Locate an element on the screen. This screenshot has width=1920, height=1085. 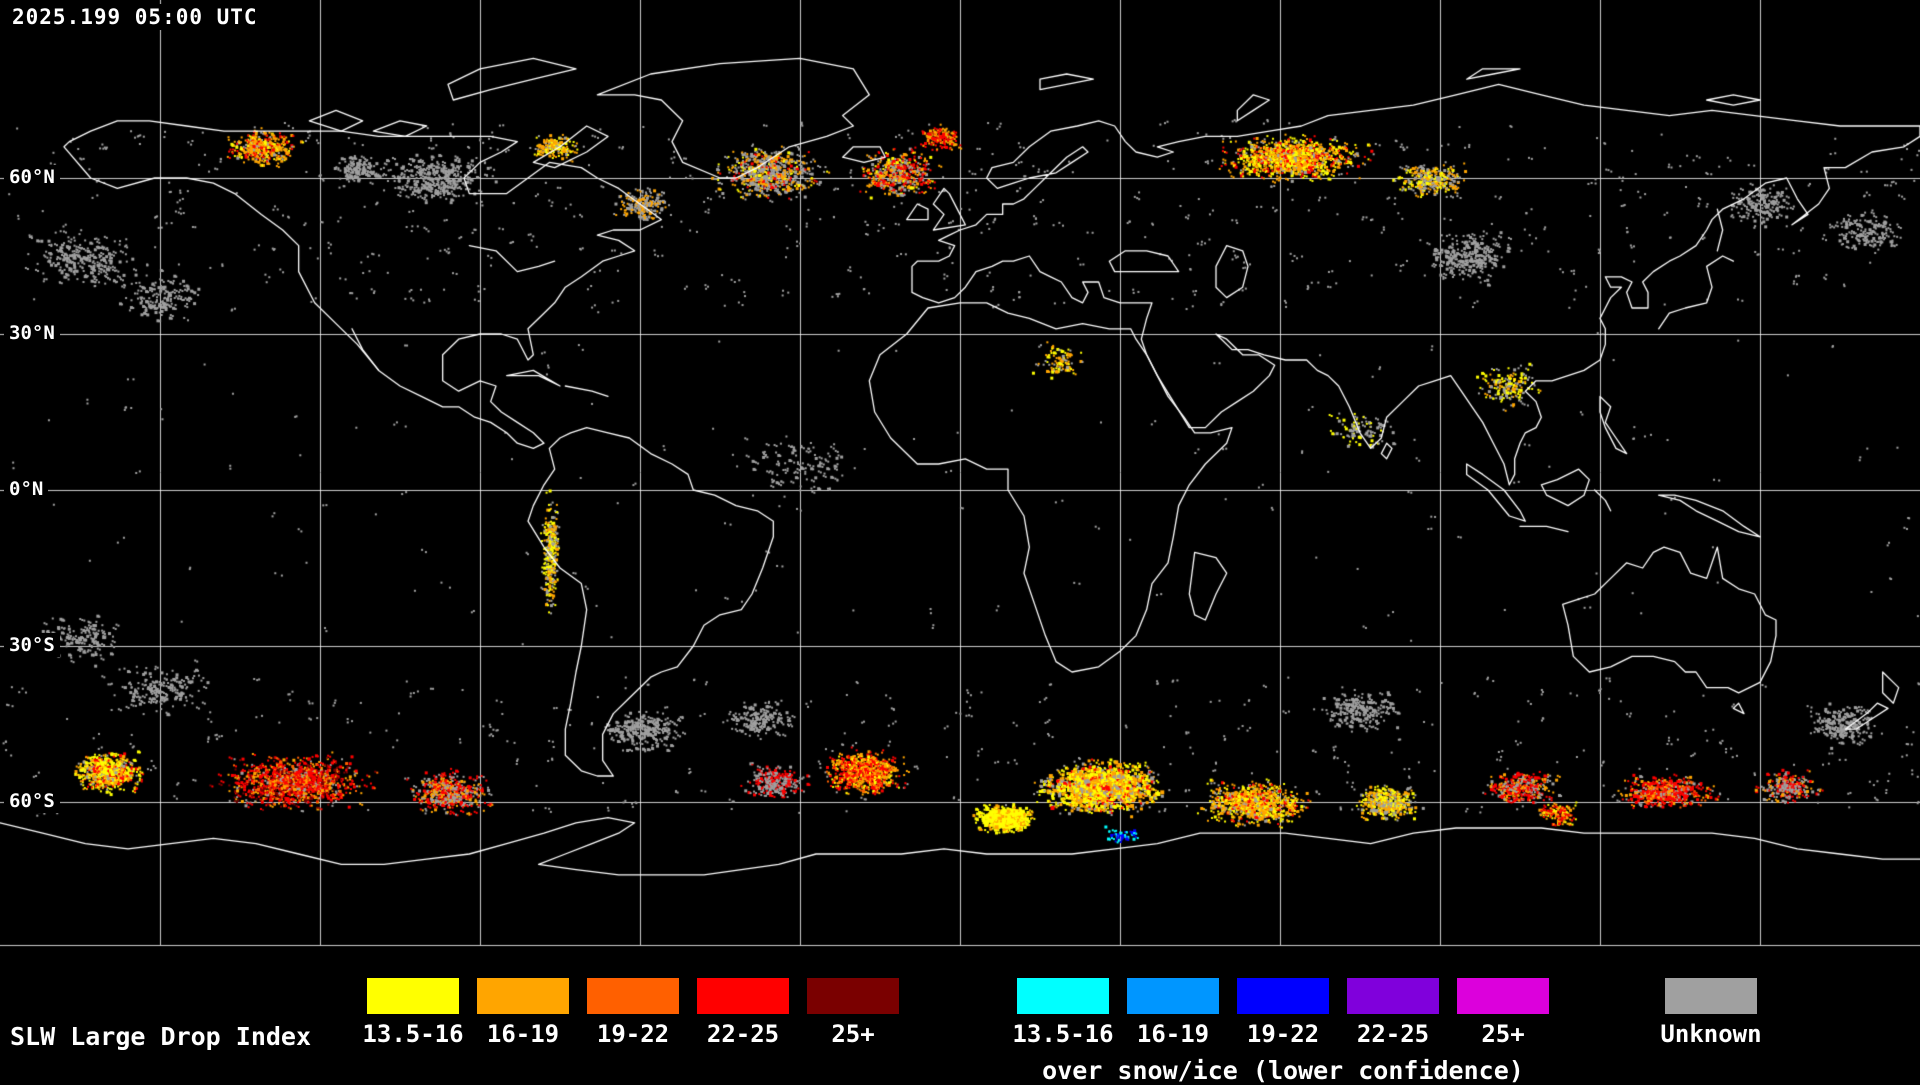
lat-label-60n: 60°N is located at coordinates (32, 177).